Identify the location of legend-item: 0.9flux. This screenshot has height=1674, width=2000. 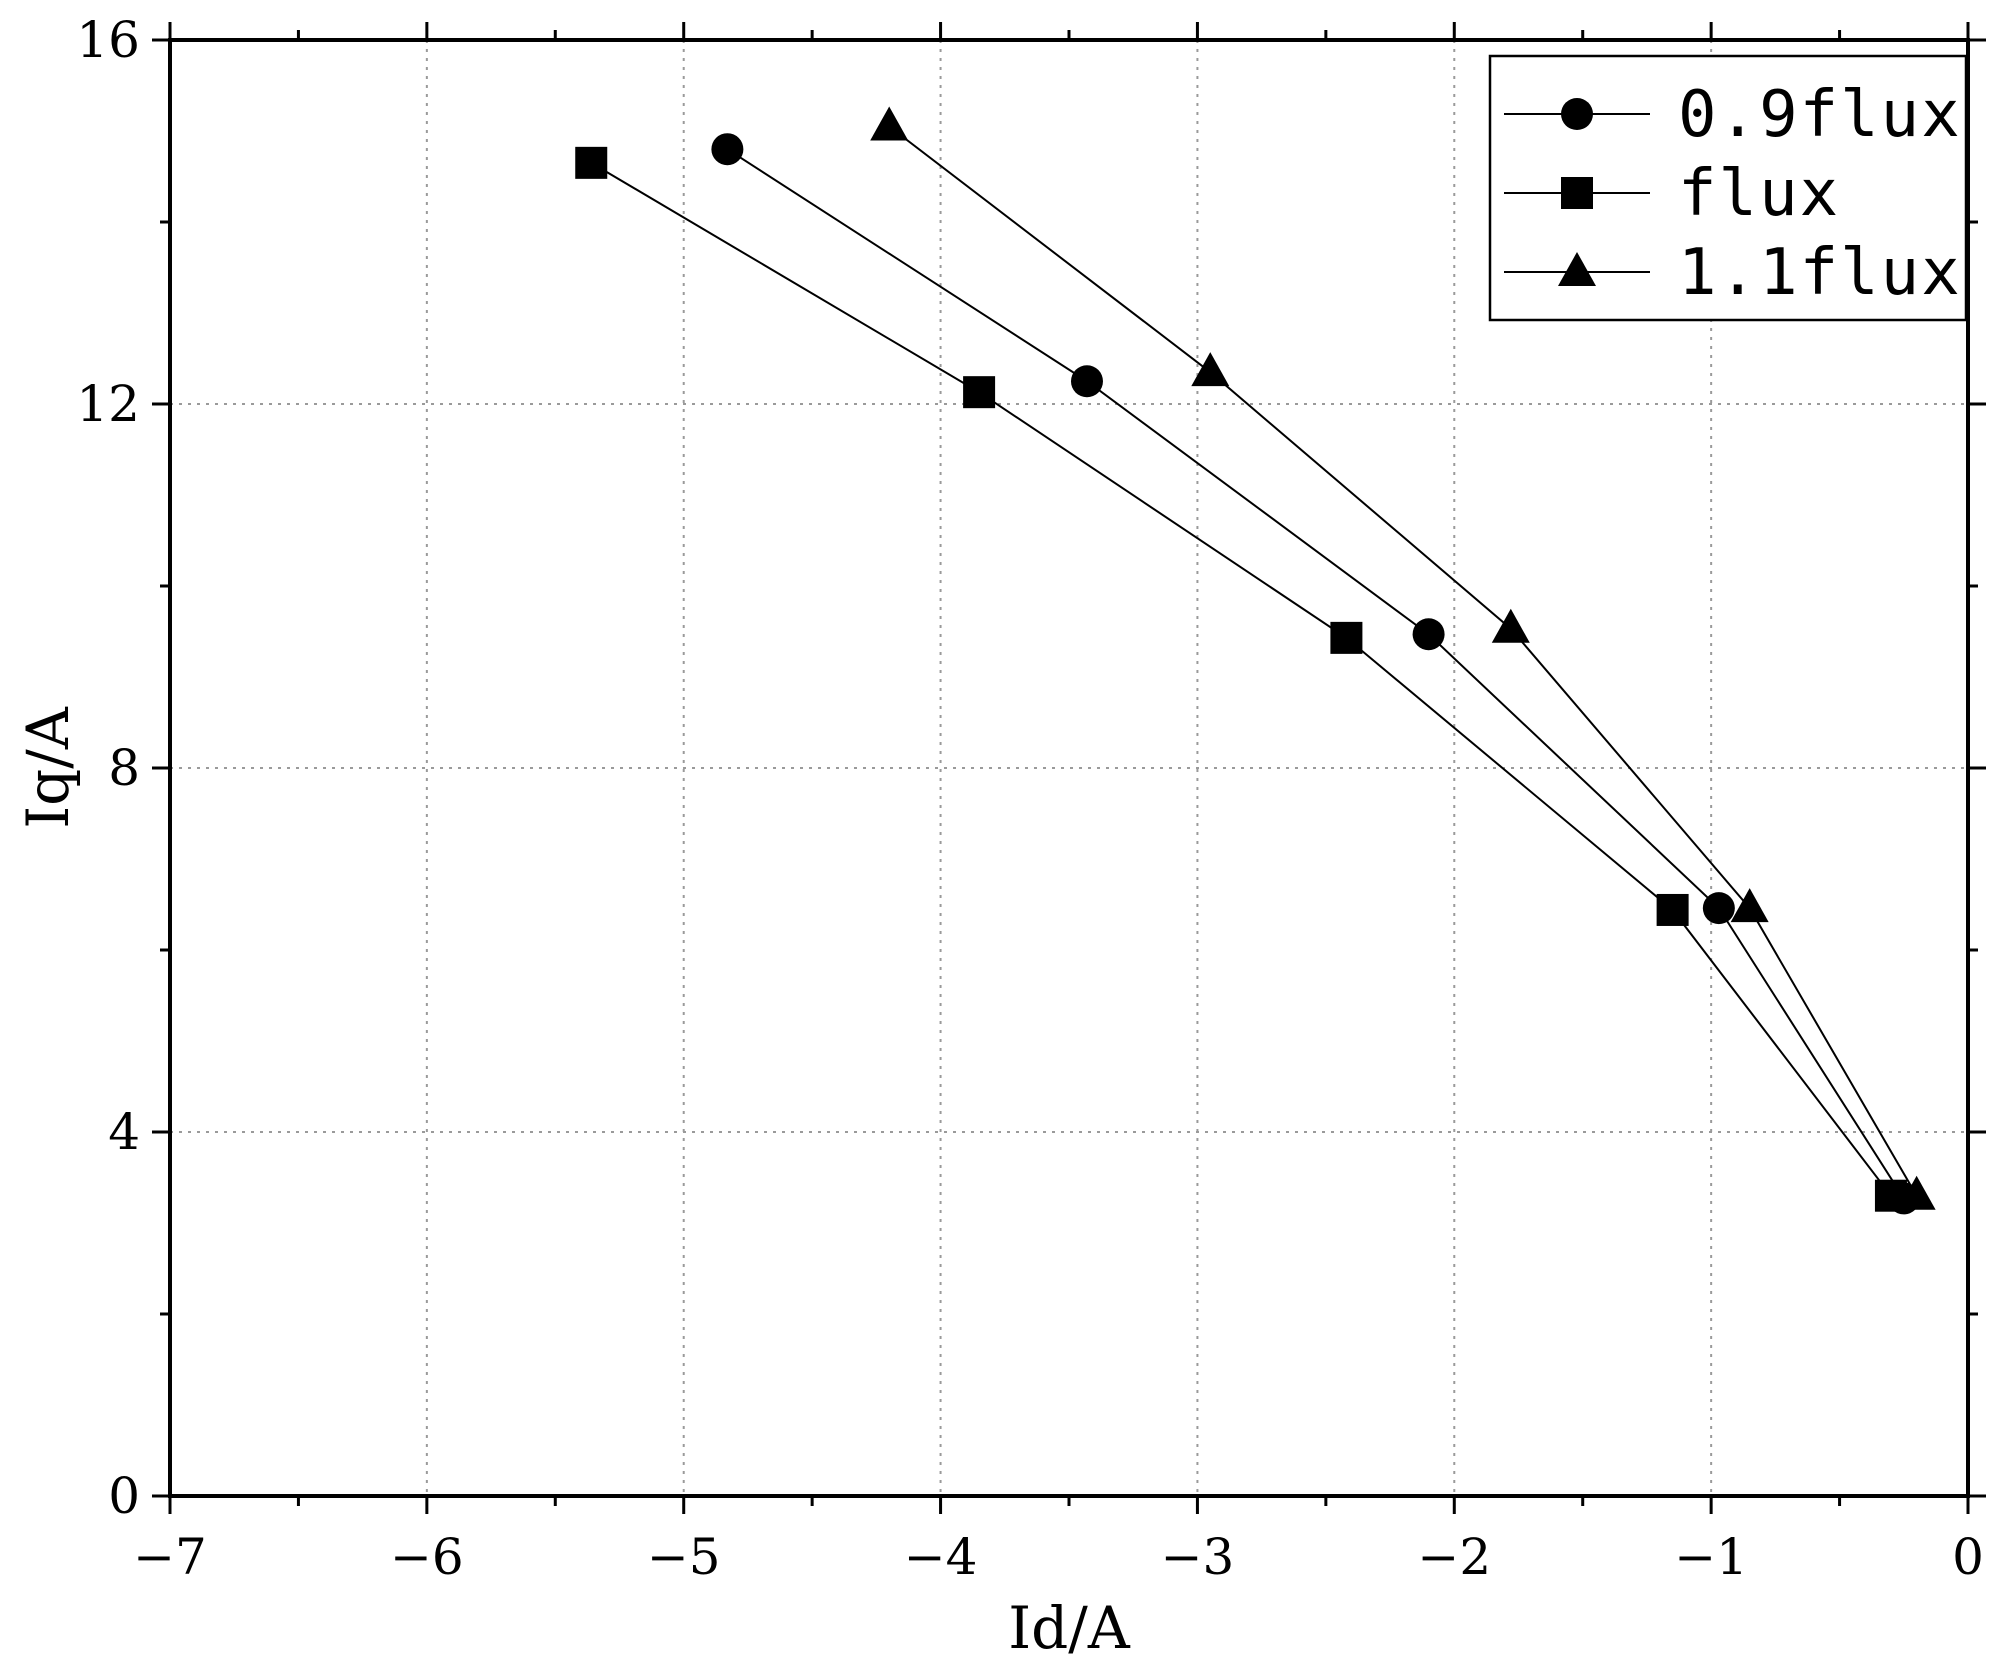
(1733, 115).